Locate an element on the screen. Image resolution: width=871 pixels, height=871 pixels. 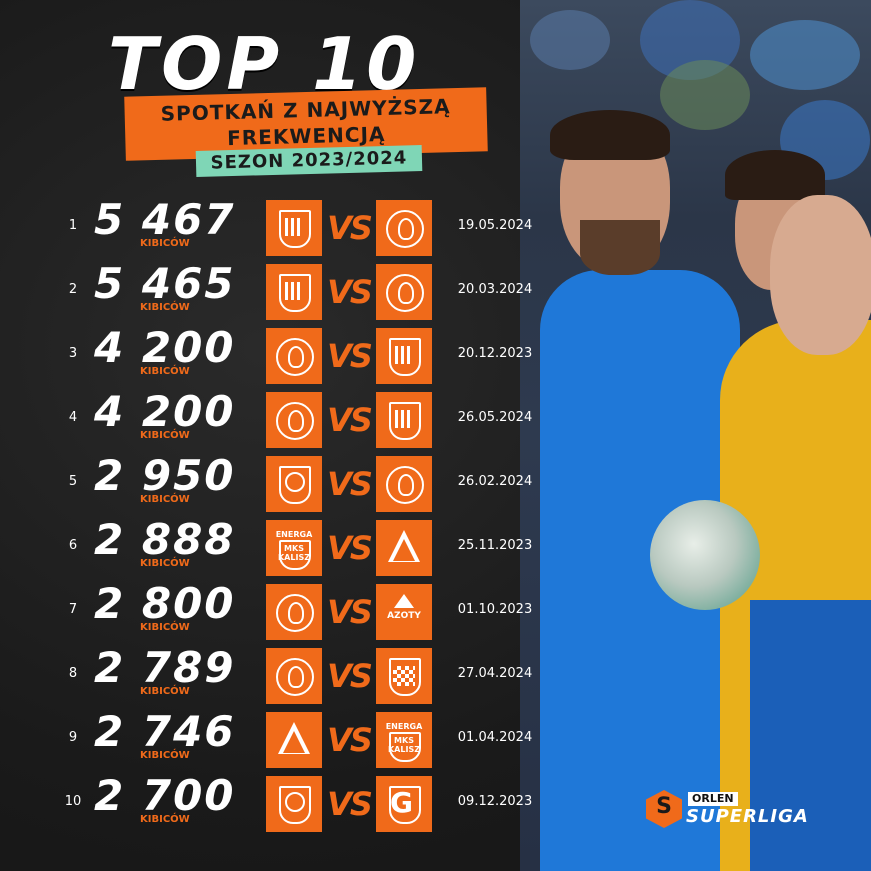
rank-number: 7 is located at coordinates (73, 609).